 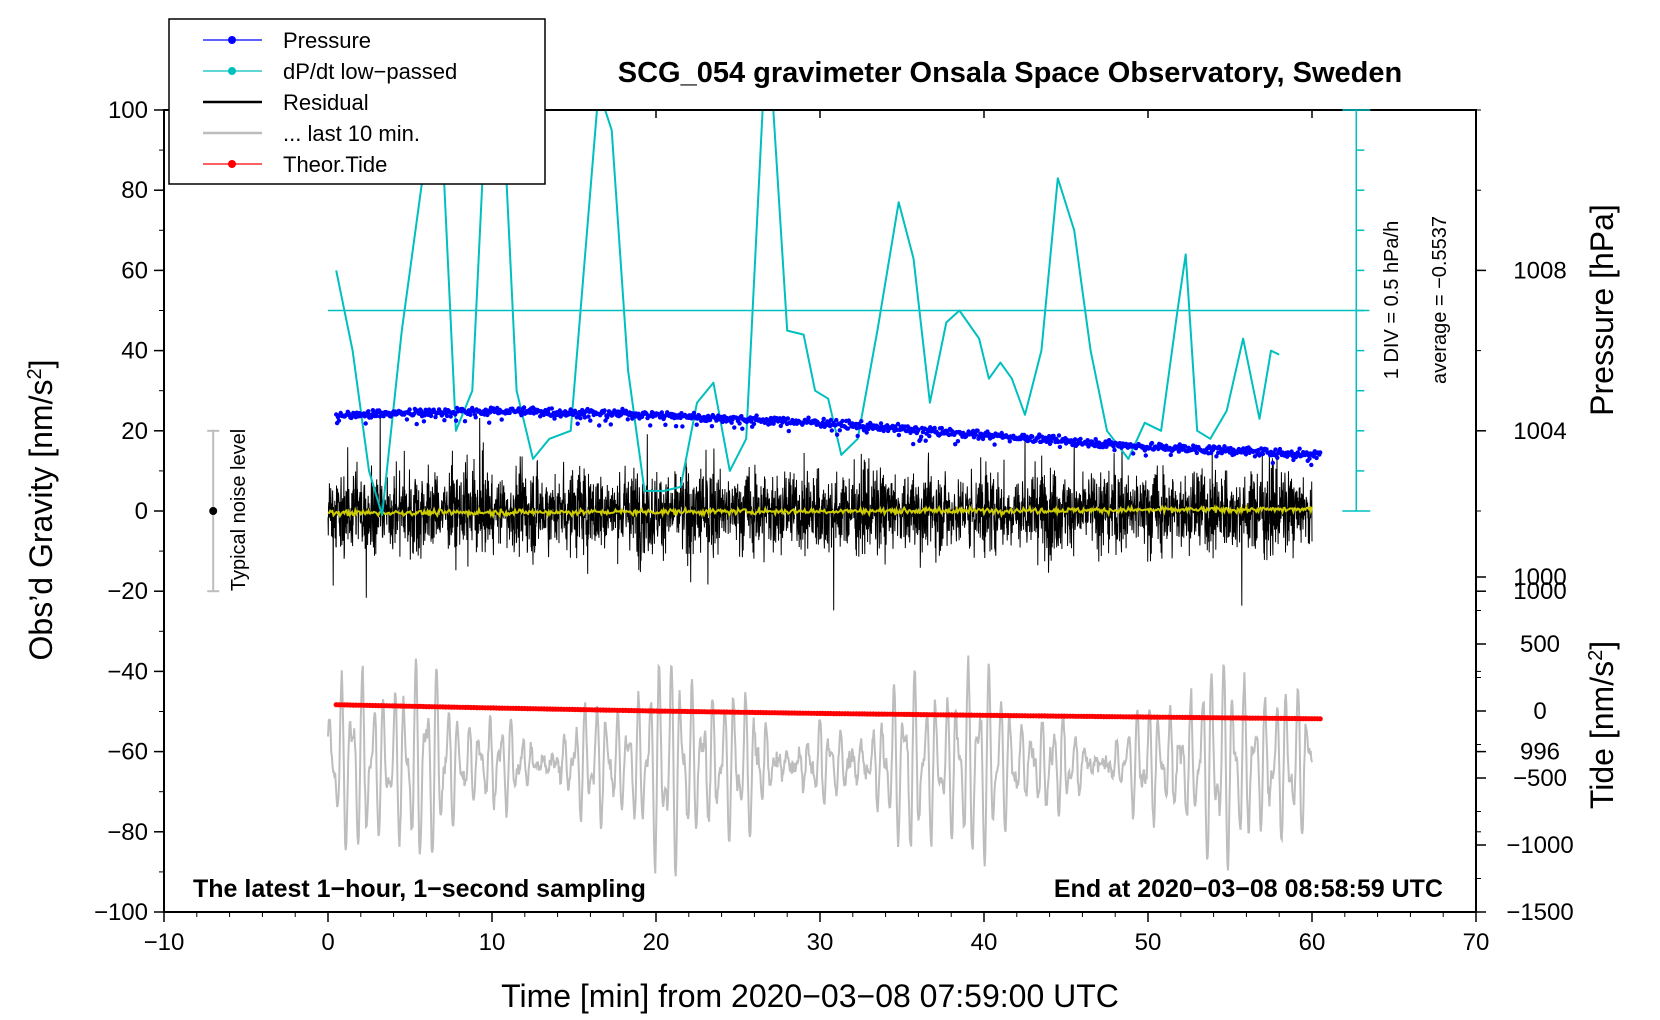 What do you see at coordinates (164, 942) in the screenshot?
I see `x-tick-label: −10` at bounding box center [164, 942].